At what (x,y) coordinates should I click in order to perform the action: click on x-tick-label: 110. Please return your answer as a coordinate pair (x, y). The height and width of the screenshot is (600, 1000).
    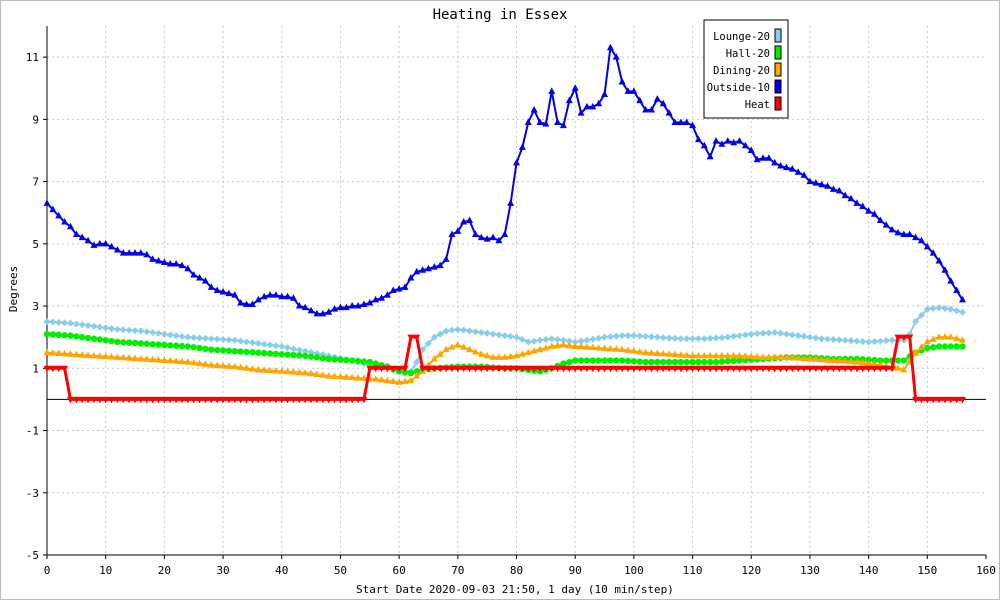
    Looking at the image, I should click on (693, 570).